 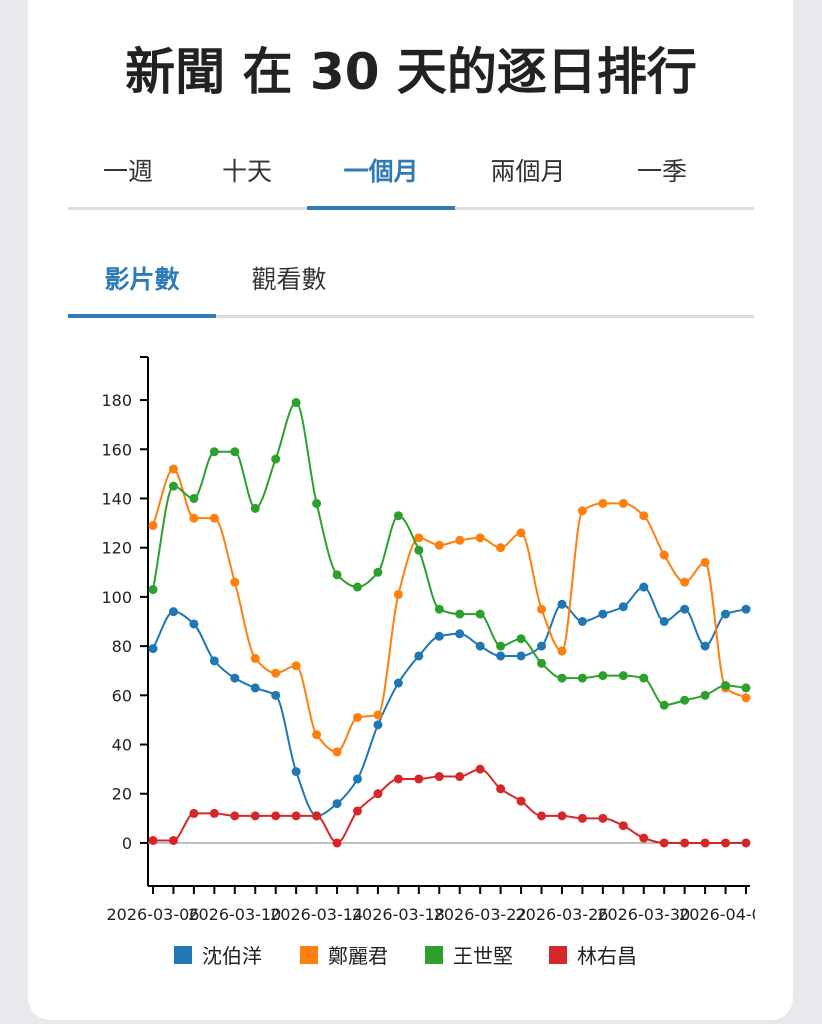 What do you see at coordinates (232, 956) in the screenshot?
I see `legend-label: 沈伯洋` at bounding box center [232, 956].